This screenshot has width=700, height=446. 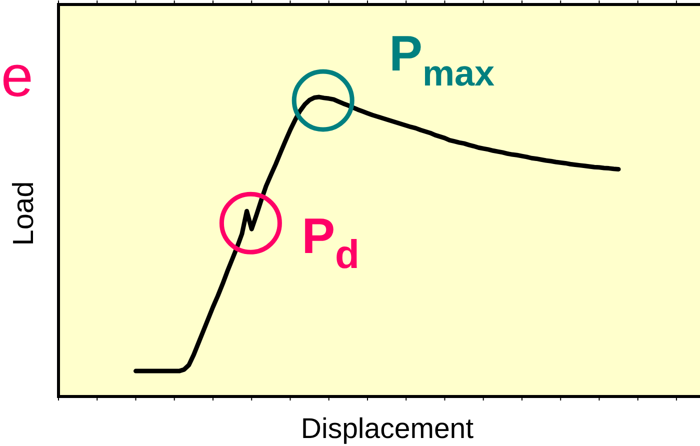 What do you see at coordinates (442, 59) in the screenshot?
I see `text: P$_{max}$` at bounding box center [442, 59].